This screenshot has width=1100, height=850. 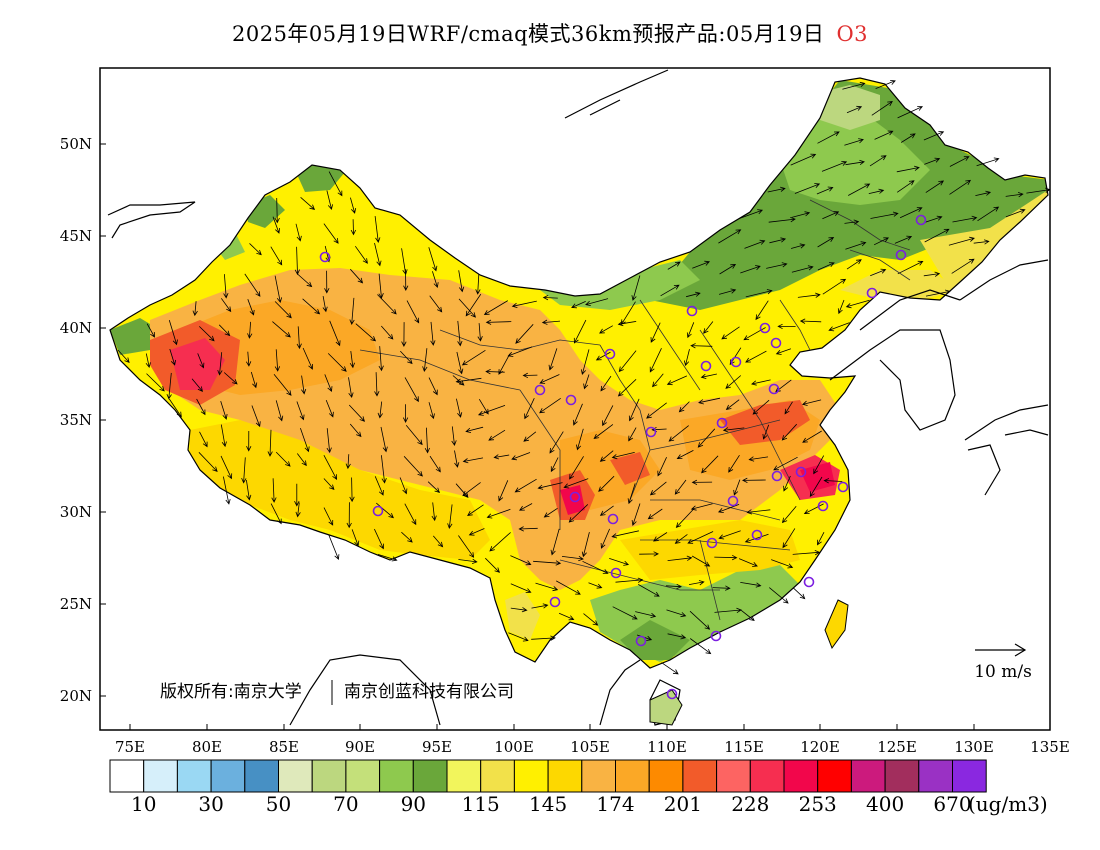 I want to click on colorbar-label: 50, so click(x=278, y=804).